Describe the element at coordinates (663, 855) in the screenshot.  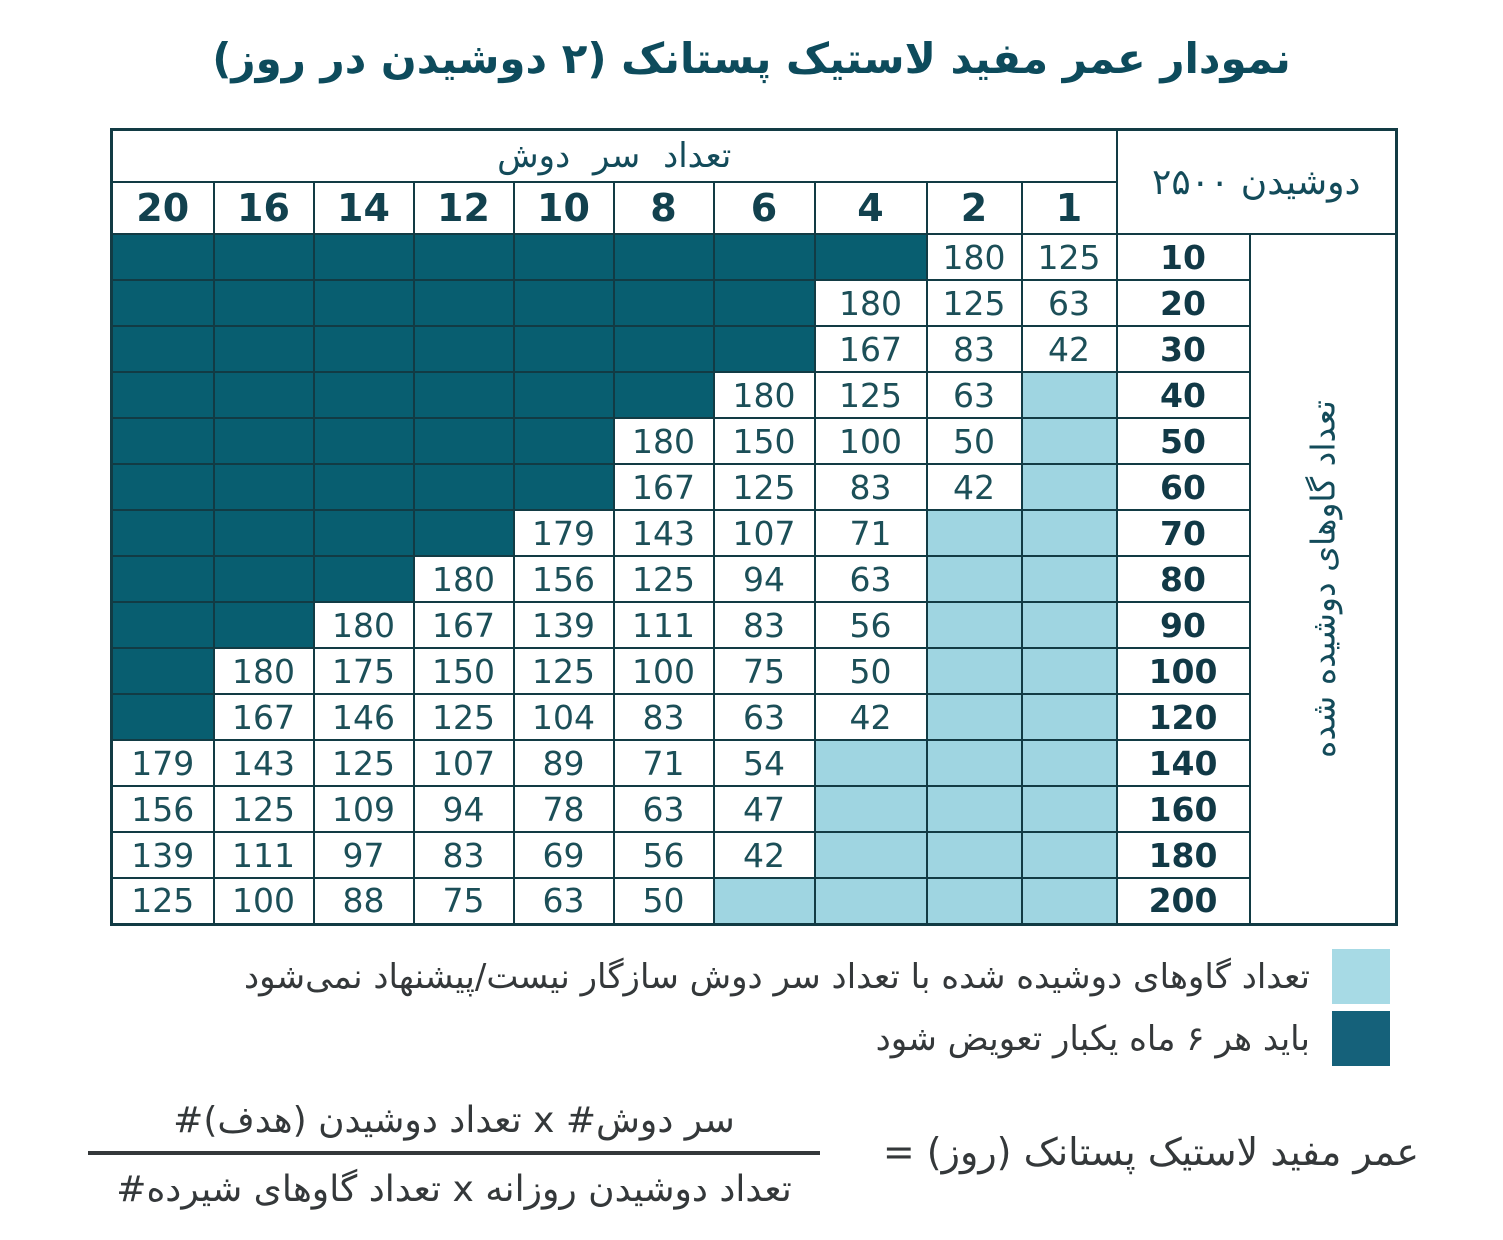
I see `cell-days: 56` at that location.